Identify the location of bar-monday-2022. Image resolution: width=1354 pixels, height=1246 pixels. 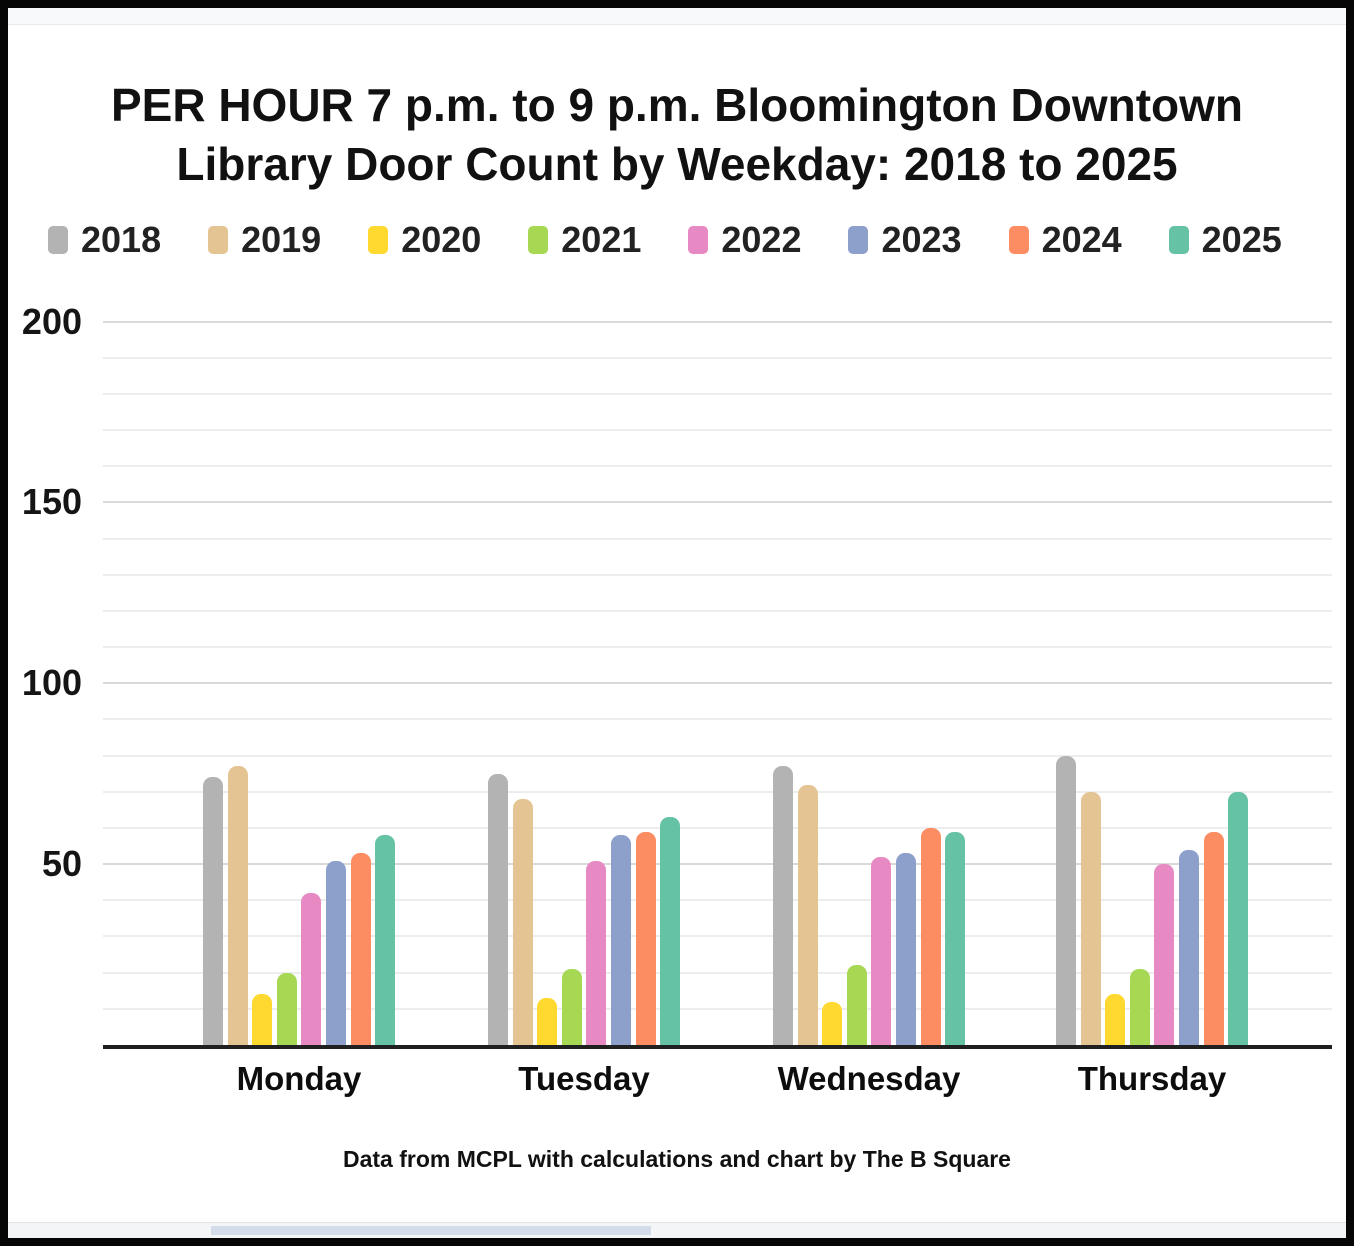
(311, 969).